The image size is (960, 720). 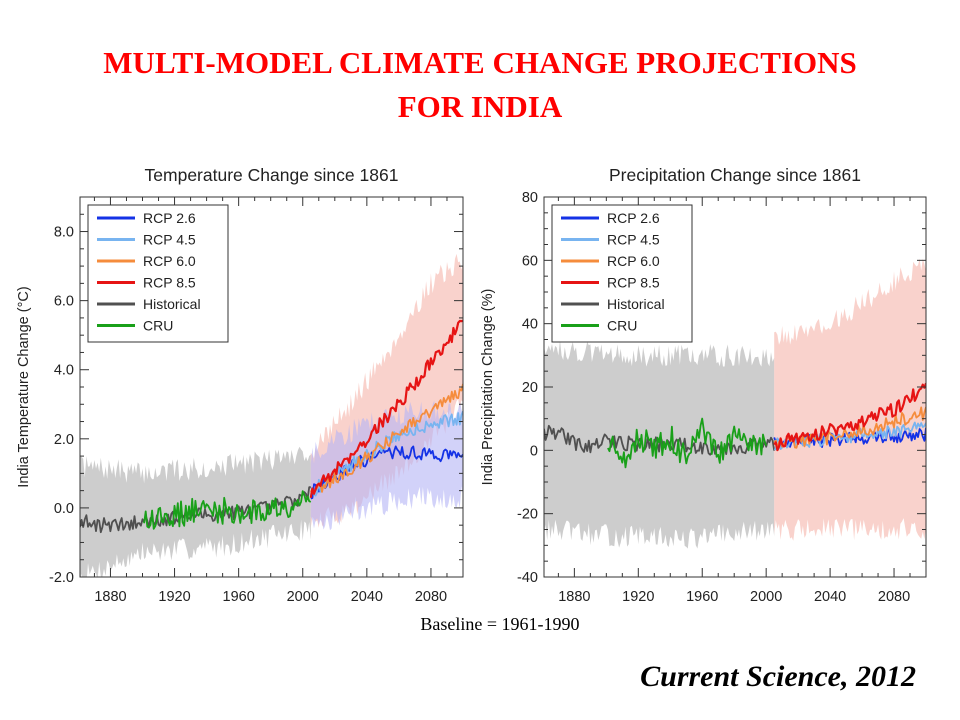 What do you see at coordinates (431, 597) in the screenshot?
I see `temp-xtick-label: 2080` at bounding box center [431, 597].